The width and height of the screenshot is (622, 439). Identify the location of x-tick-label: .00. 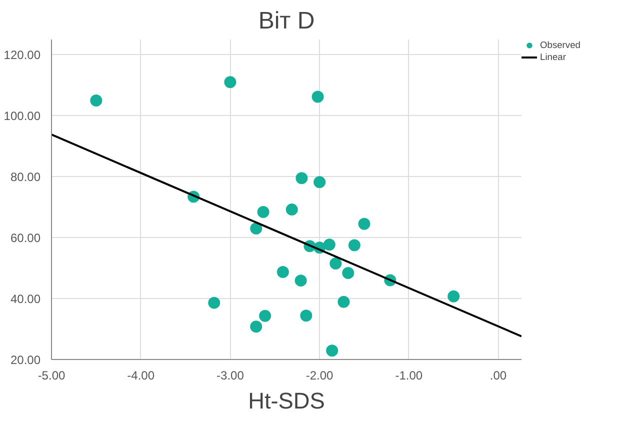
(498, 375).